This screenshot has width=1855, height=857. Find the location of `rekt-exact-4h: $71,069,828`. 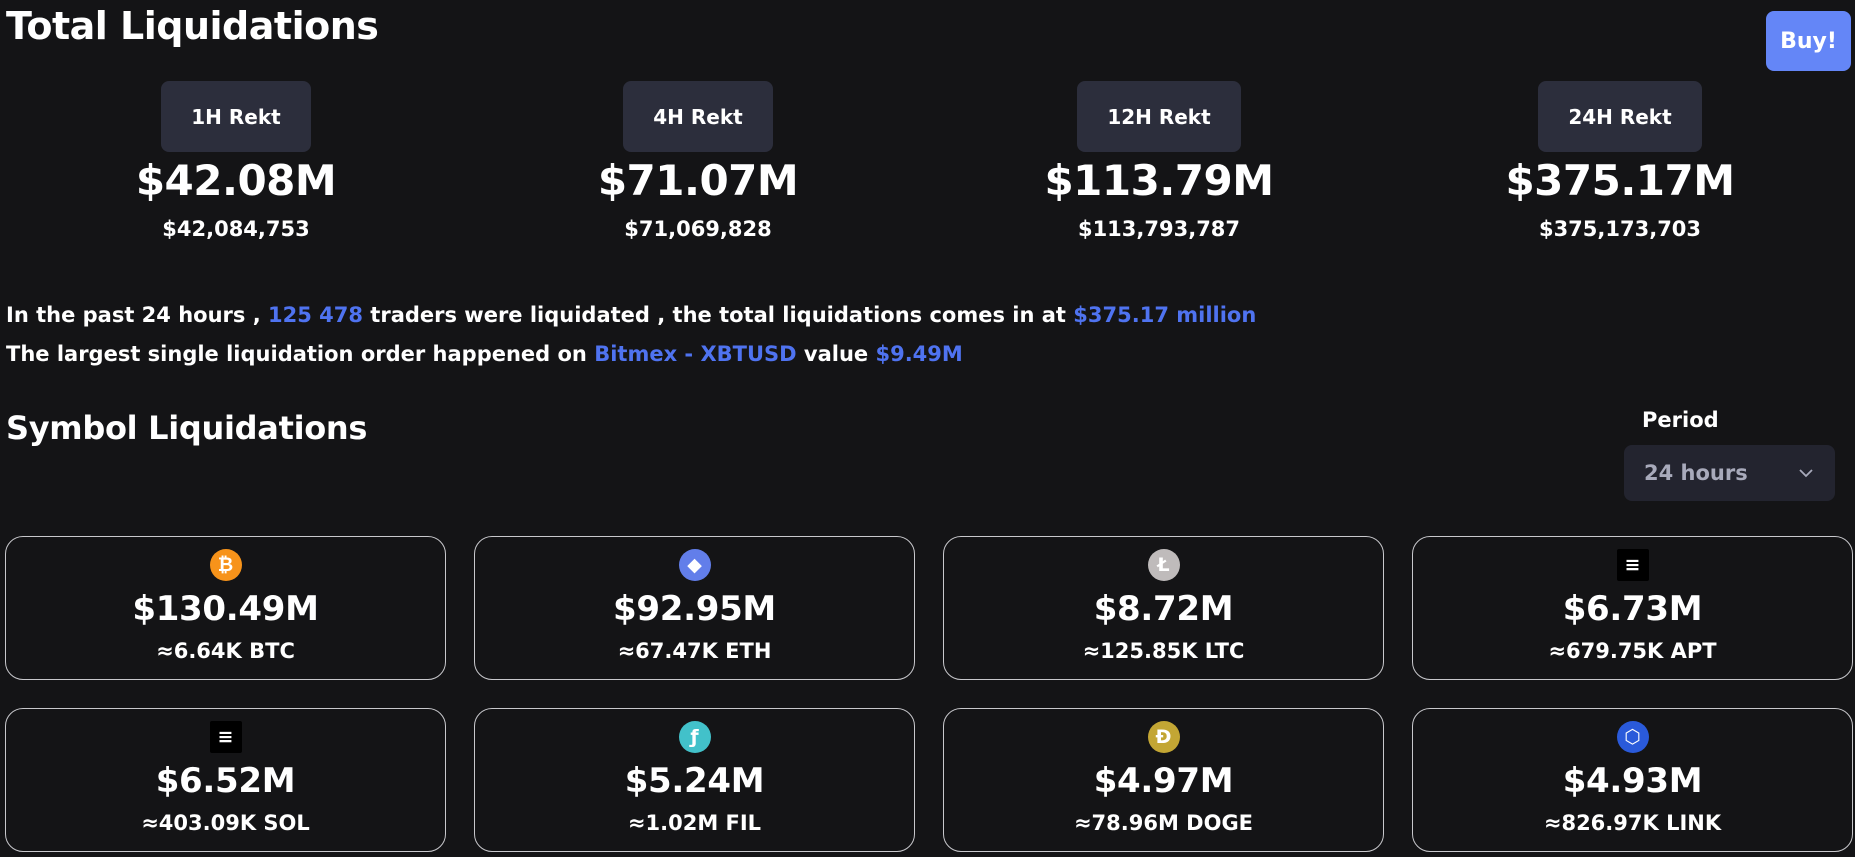

rekt-exact-4h: $71,069,828 is located at coordinates (698, 229).